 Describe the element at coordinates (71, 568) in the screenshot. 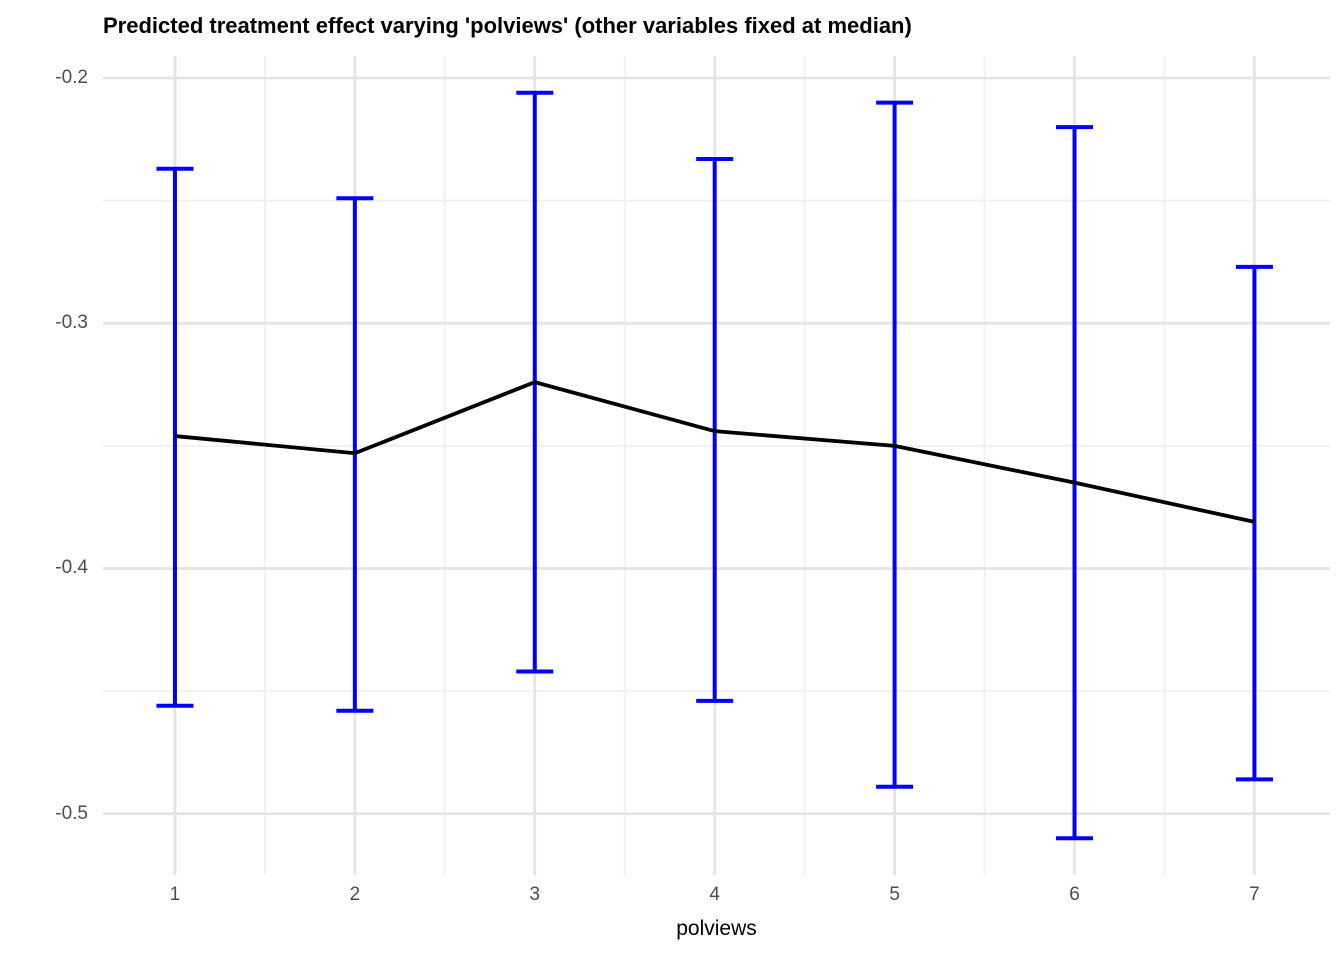

I see `y-tick-label: -0.4` at that location.